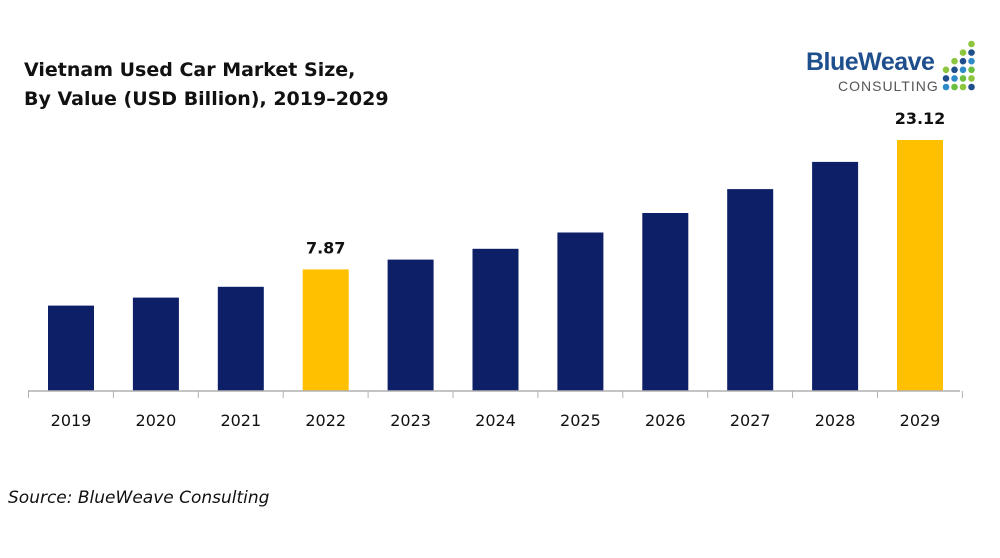  What do you see at coordinates (870, 62) in the screenshot?
I see `logo-wordmark: BlueWeave` at bounding box center [870, 62].